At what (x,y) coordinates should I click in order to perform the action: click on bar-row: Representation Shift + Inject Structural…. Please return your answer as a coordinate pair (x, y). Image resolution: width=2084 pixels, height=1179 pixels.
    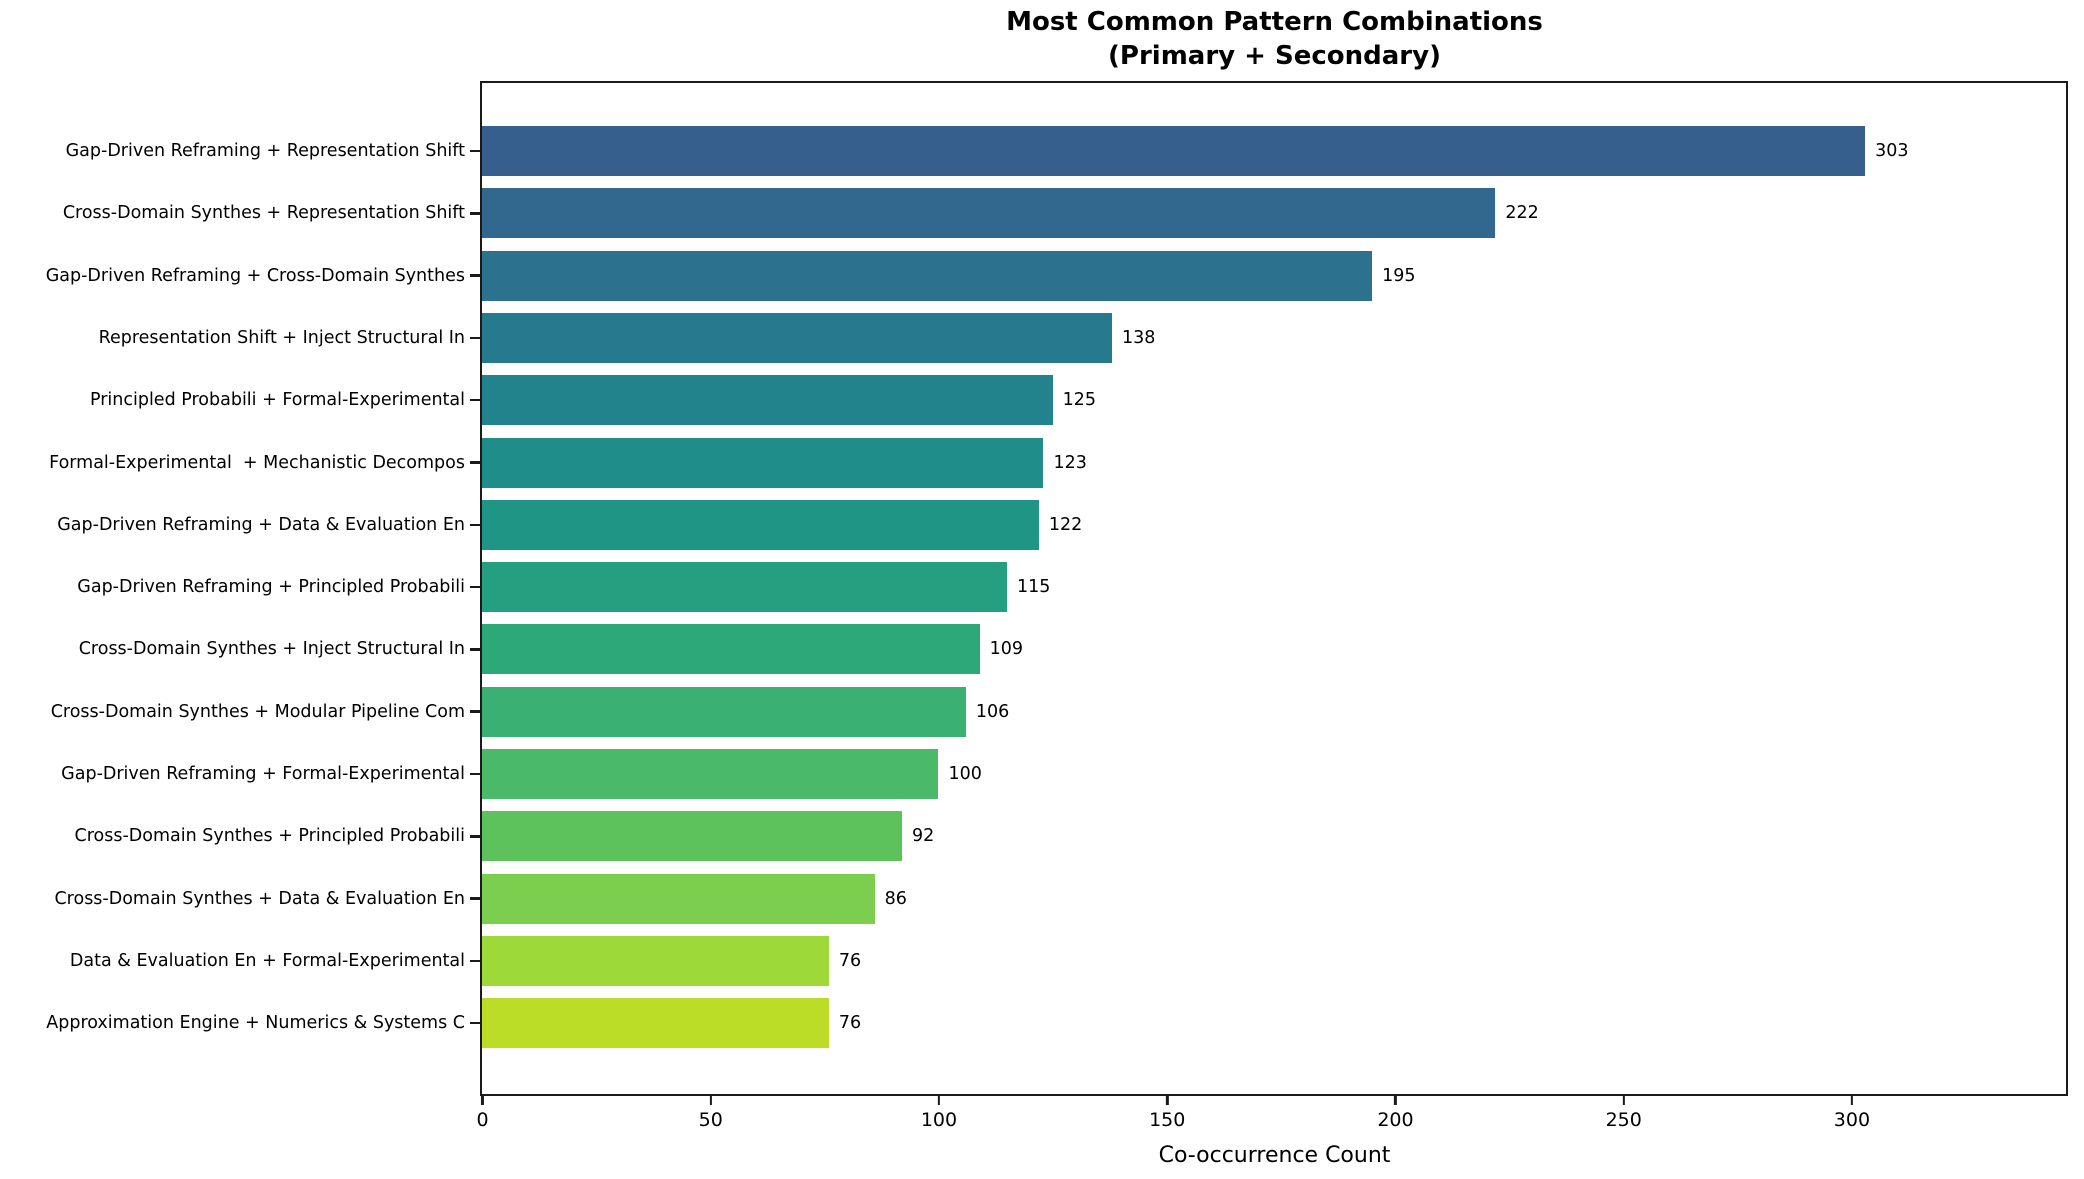
    Looking at the image, I should click on (1082, 337).